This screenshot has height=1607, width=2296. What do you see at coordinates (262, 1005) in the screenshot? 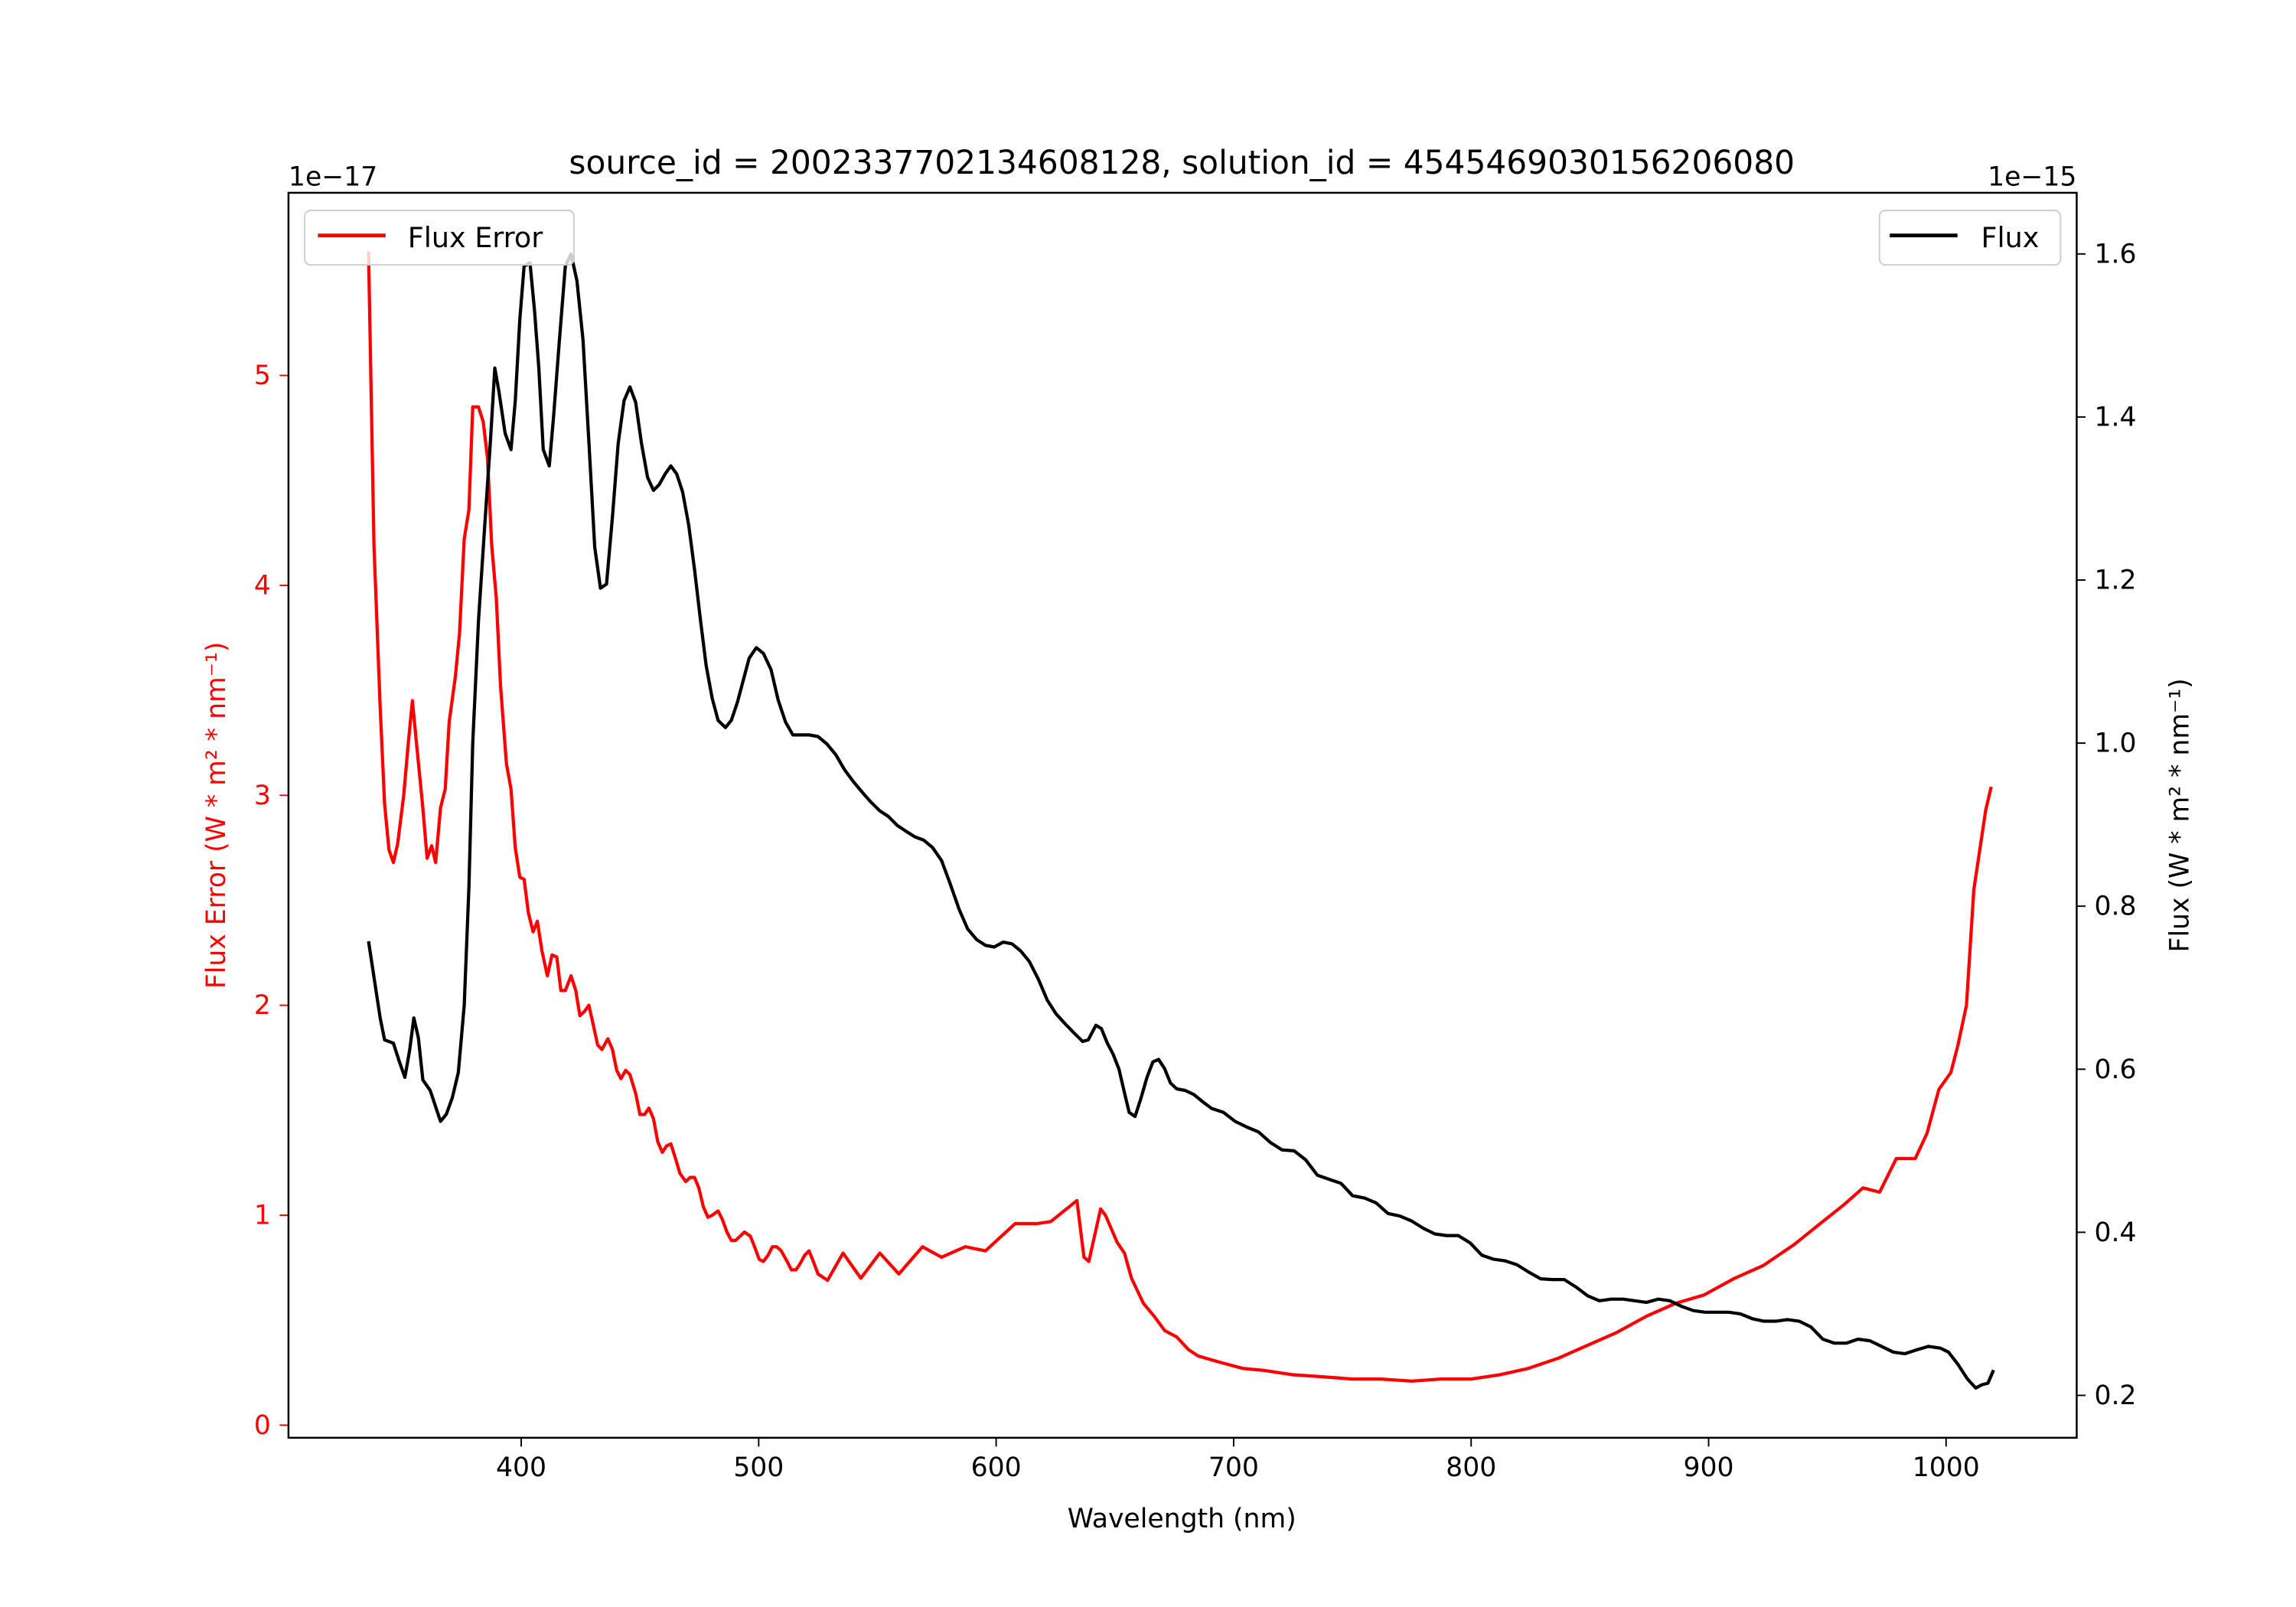
I see `left-y-tick-label: 2` at bounding box center [262, 1005].